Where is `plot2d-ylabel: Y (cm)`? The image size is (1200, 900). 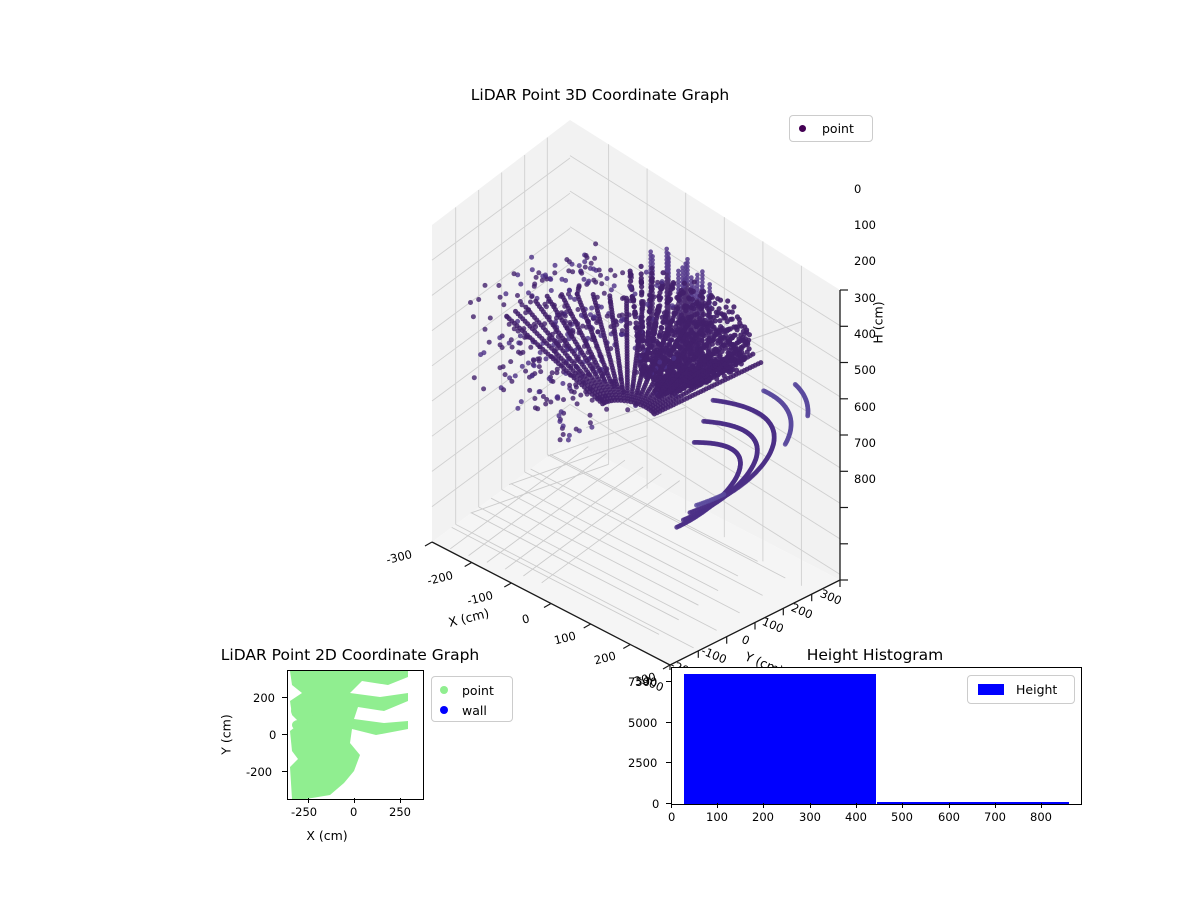 plot2d-ylabel: Y (cm) is located at coordinates (226, 734).